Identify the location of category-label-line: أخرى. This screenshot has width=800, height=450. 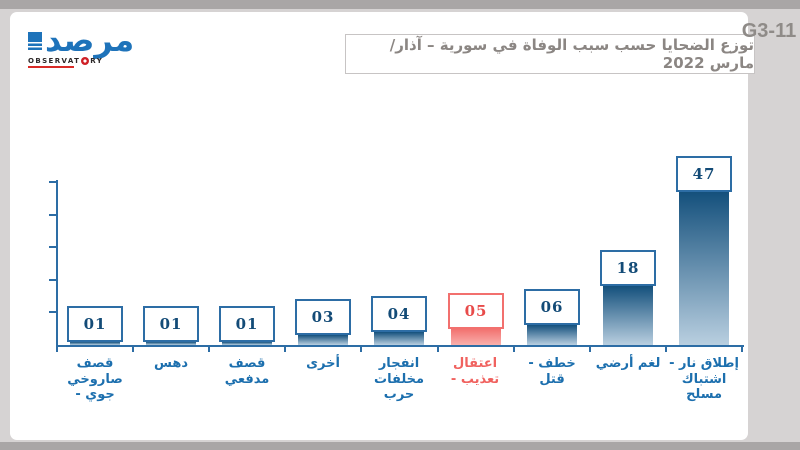
(323, 363).